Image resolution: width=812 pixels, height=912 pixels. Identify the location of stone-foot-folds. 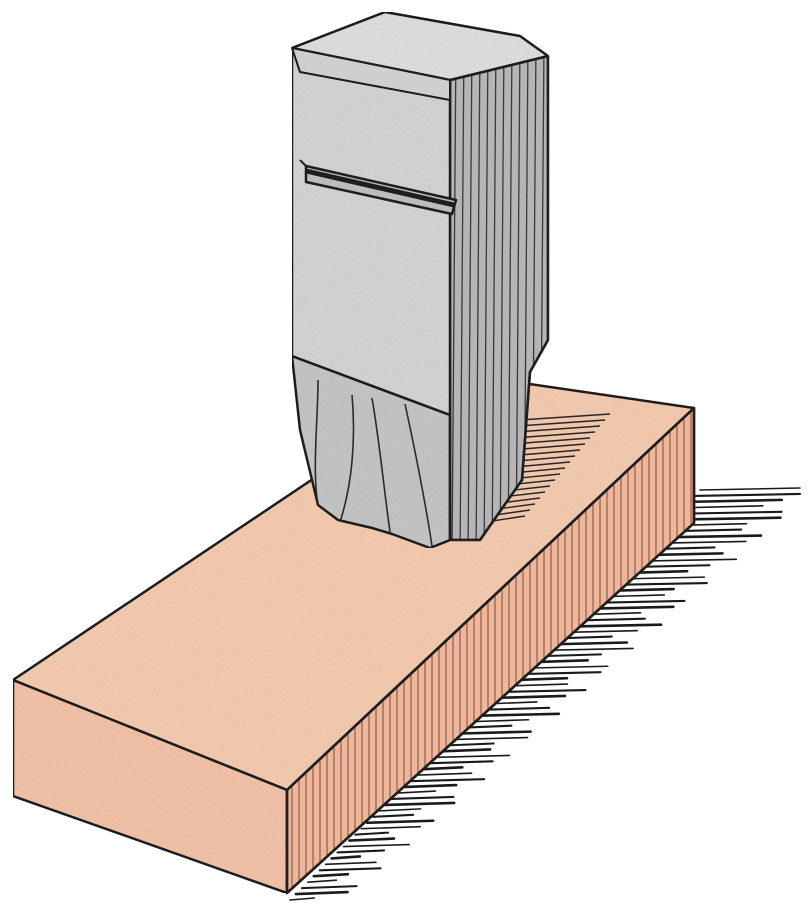
(373, 463).